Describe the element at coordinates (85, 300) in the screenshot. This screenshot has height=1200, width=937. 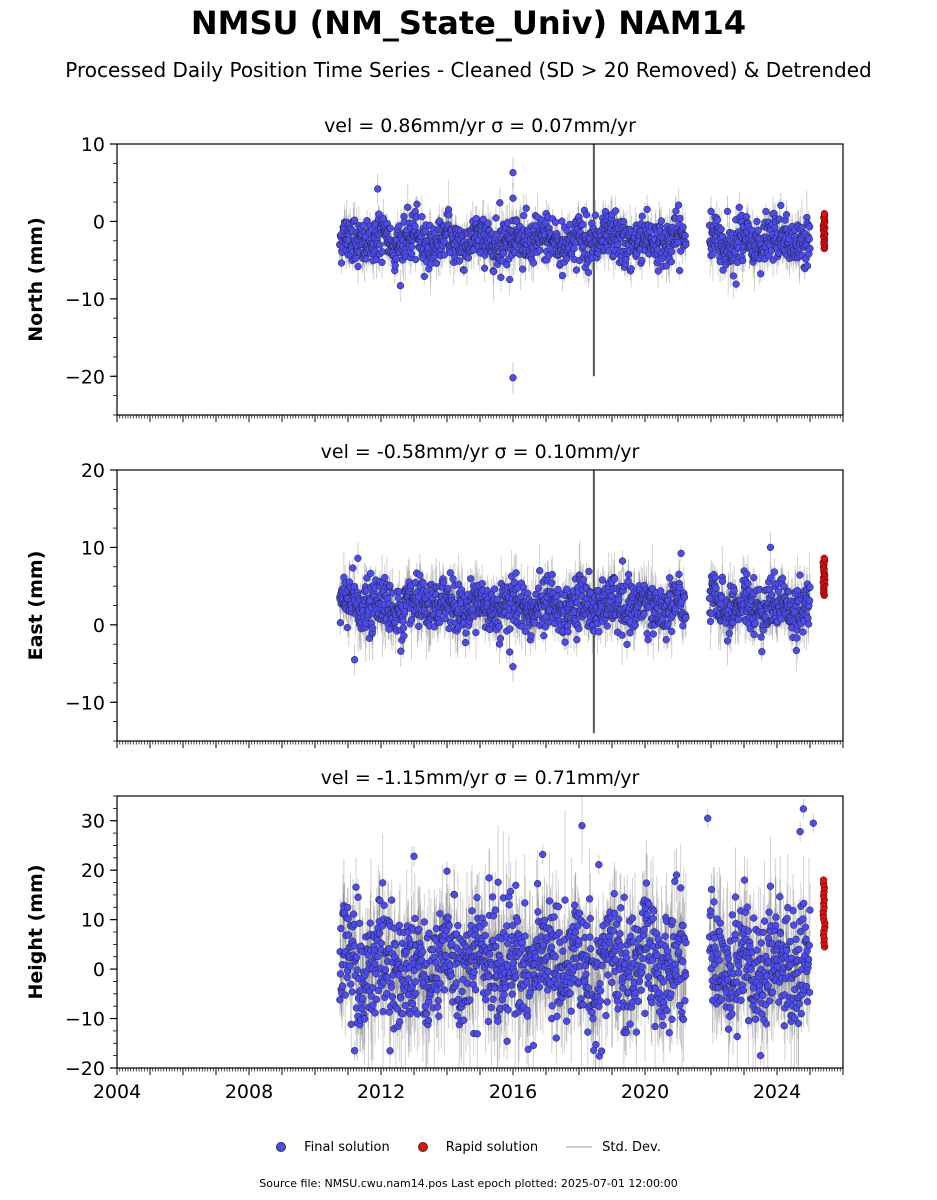
I see `y-tick-label: −10` at that location.